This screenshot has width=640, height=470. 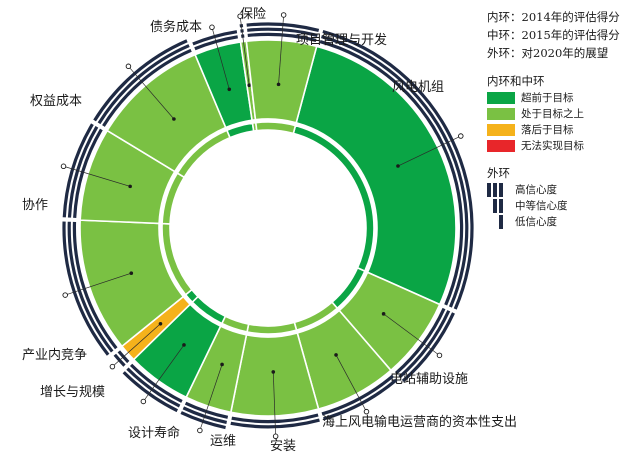 I want to click on middle-ring-segment, so click(x=281, y=81).